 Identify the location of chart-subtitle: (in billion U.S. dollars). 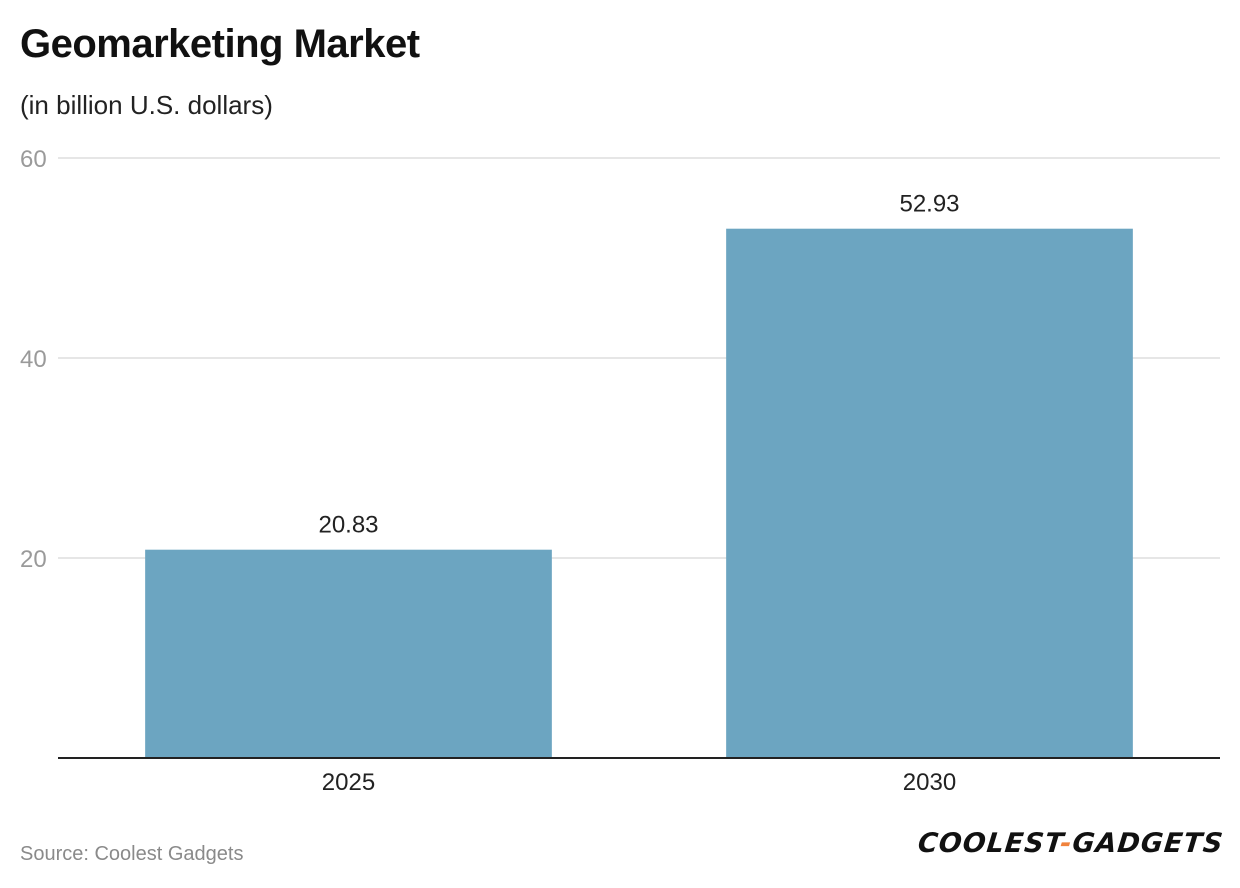
(146, 105).